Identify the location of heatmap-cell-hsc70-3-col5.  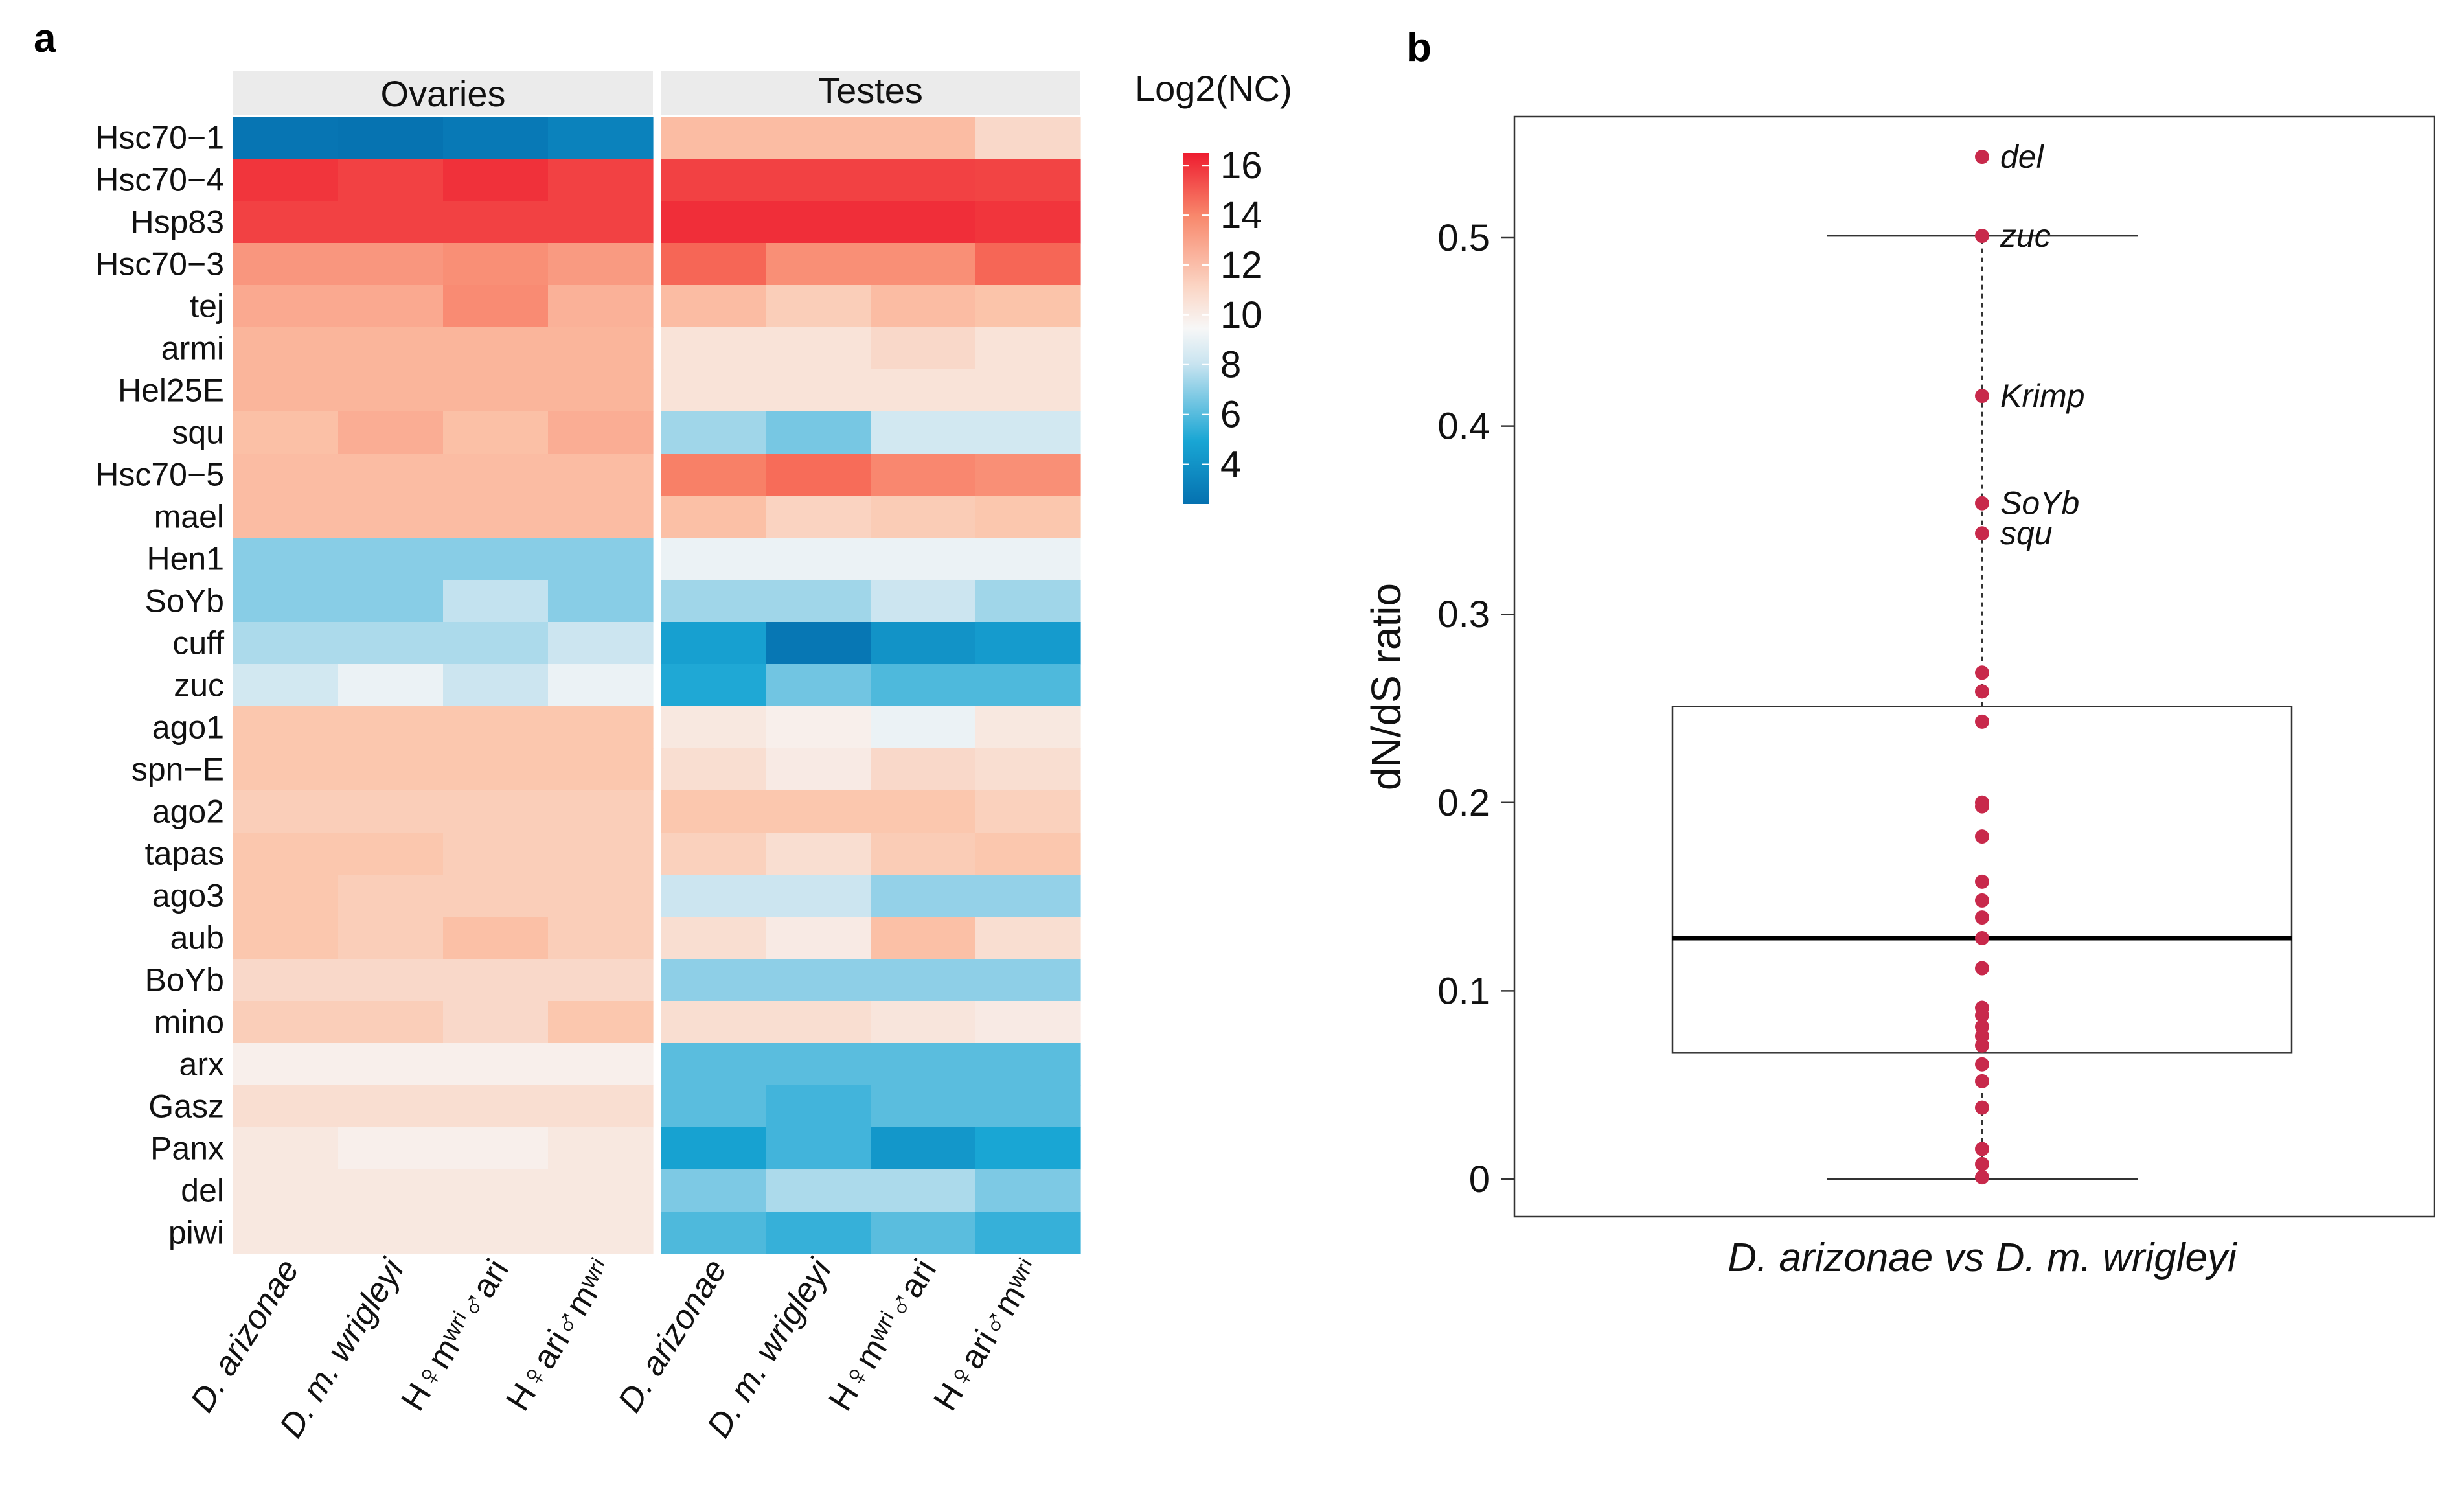
(713, 265).